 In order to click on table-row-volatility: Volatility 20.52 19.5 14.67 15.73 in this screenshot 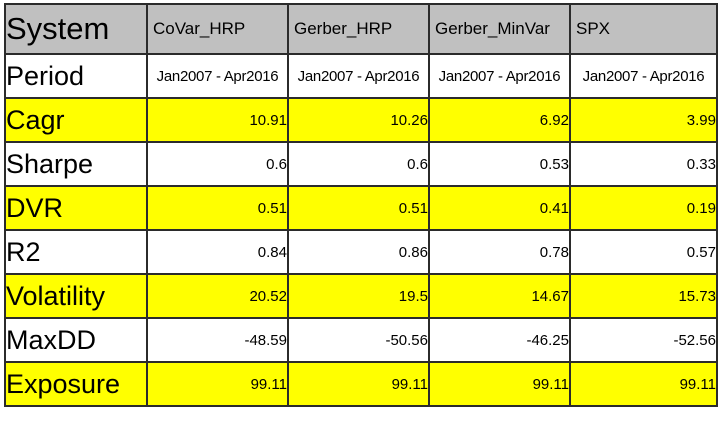, I will do `click(361, 296)`.